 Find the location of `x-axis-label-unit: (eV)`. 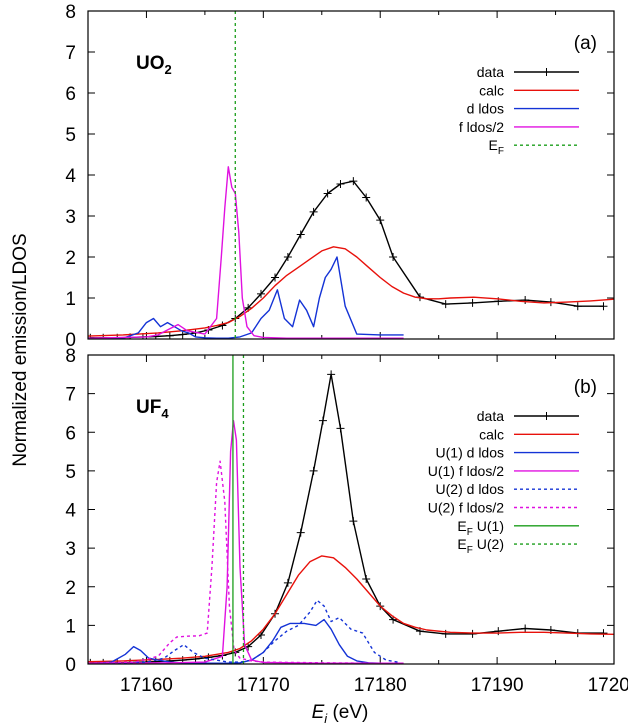

x-axis-label-unit: (eV) is located at coordinates (347, 712).